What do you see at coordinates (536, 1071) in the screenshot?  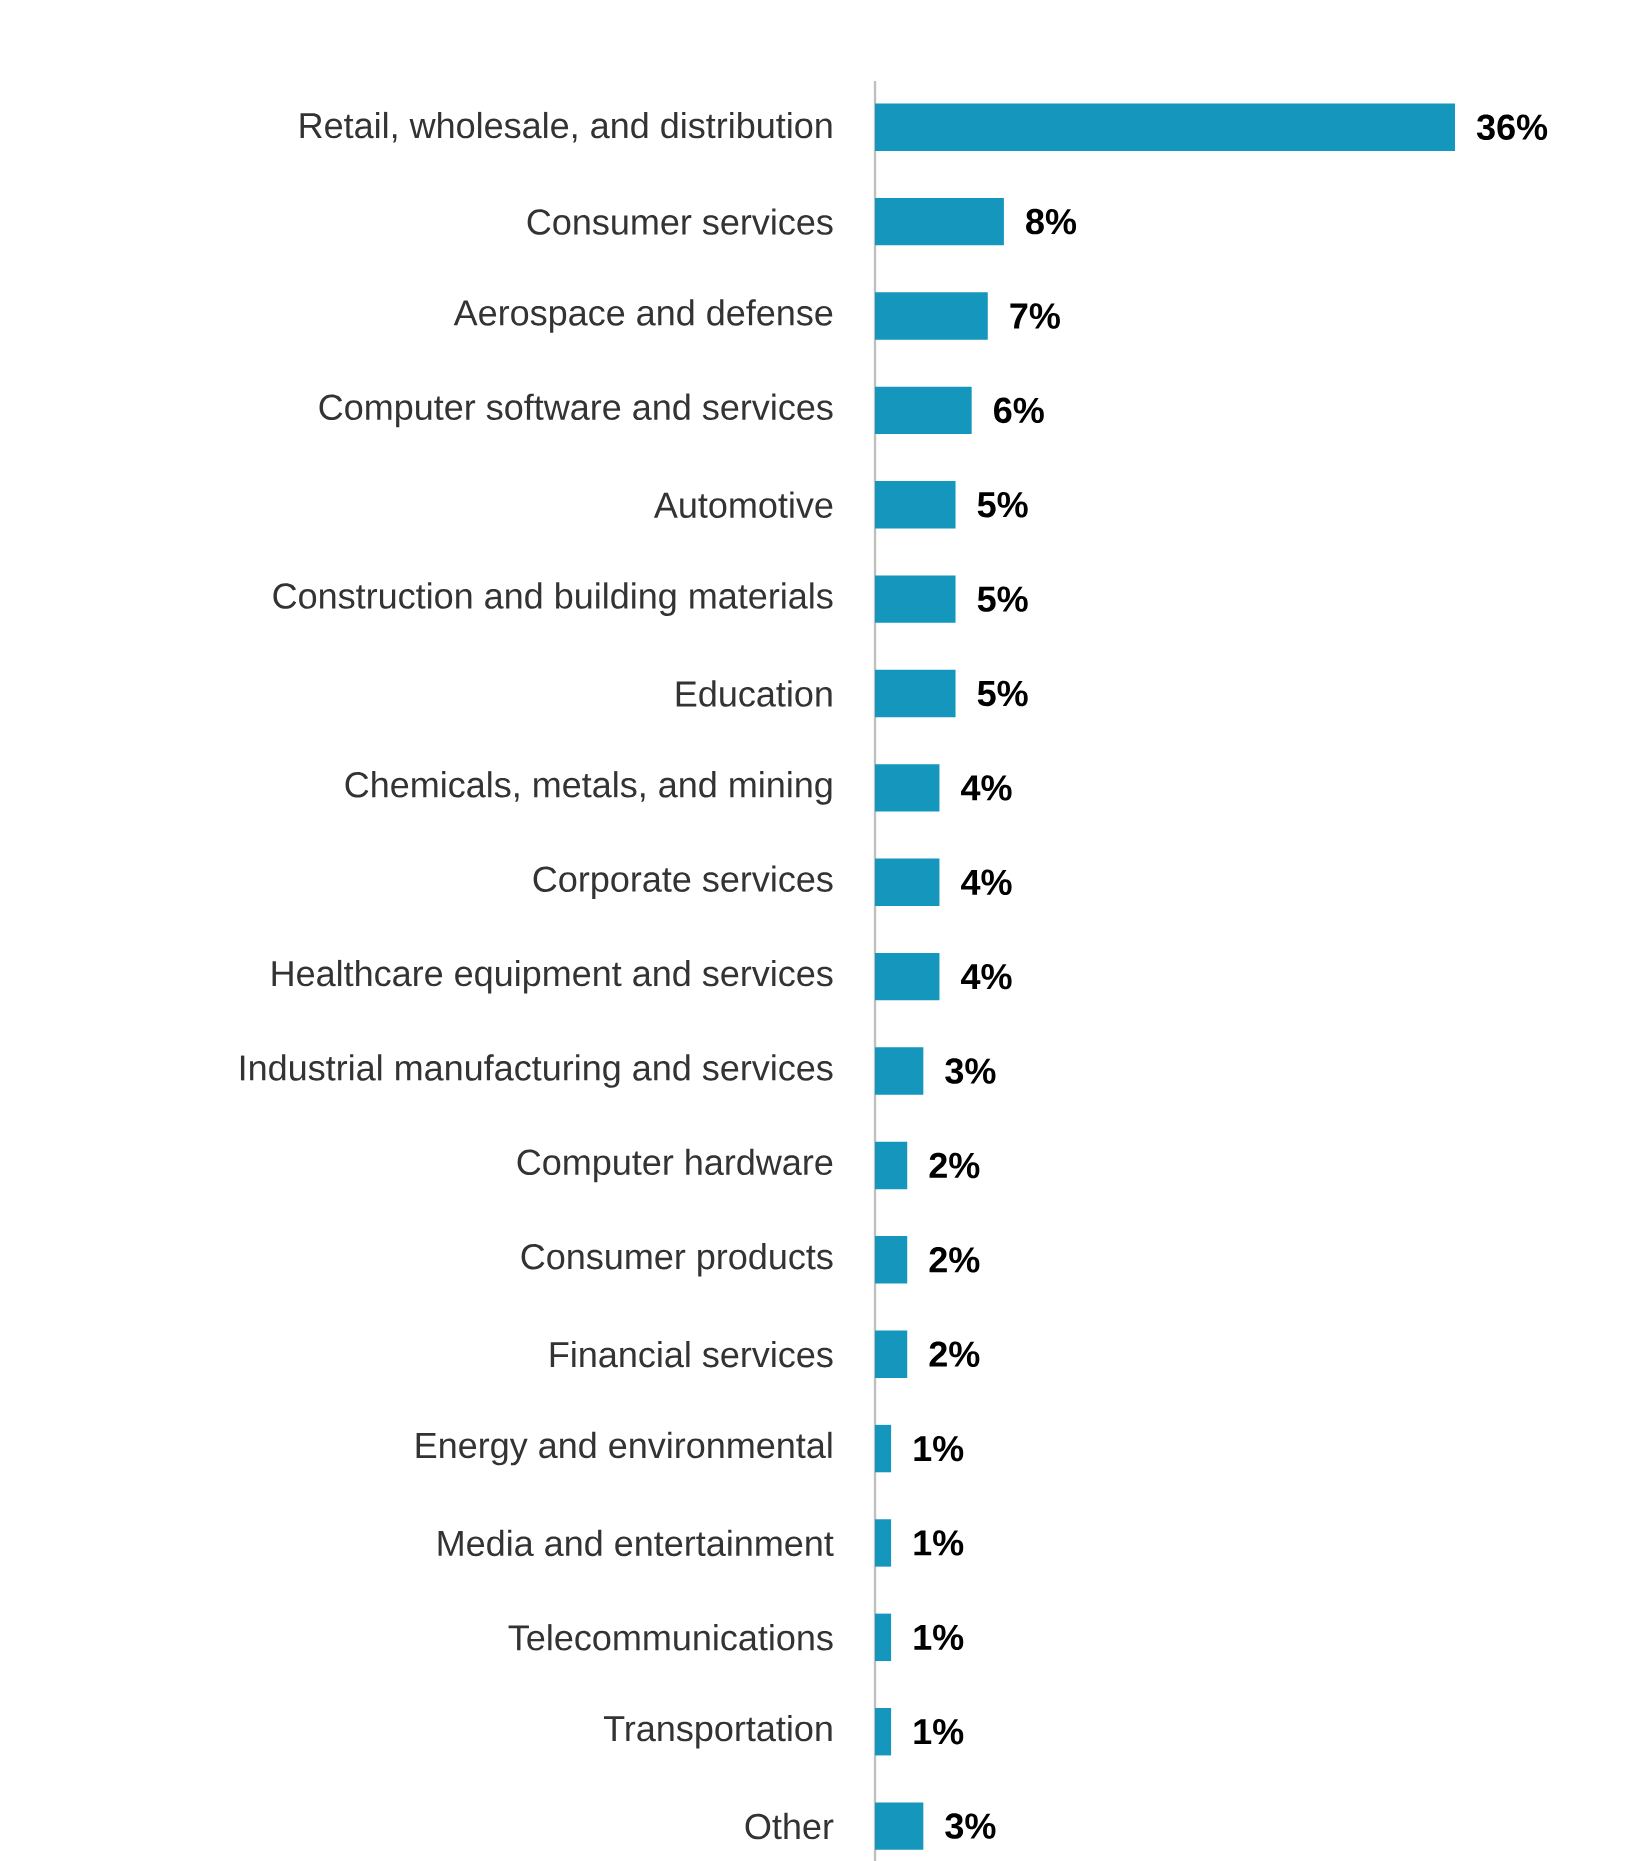 I see `y-tick-label: Industrial manufacturing and services` at bounding box center [536, 1071].